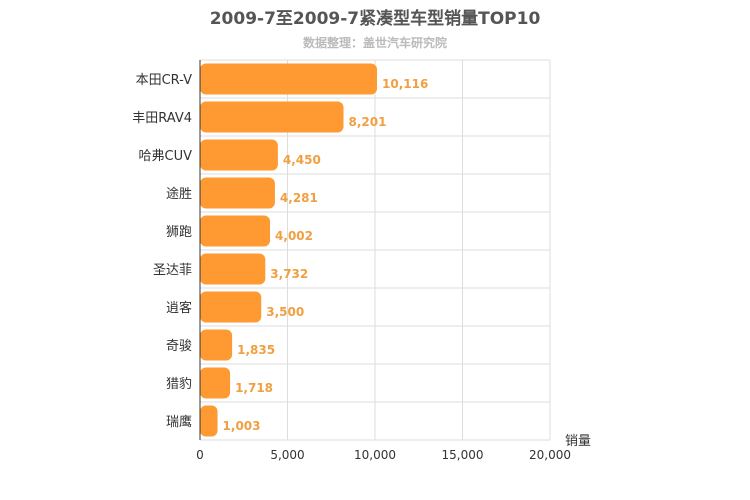 This screenshot has height=500, width=750. I want to click on data-label: 10,116, so click(405, 84).